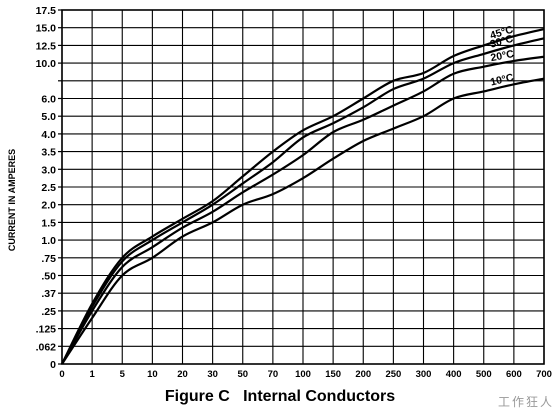  I want to click on y-tick-label: 5.0, so click(48, 117).